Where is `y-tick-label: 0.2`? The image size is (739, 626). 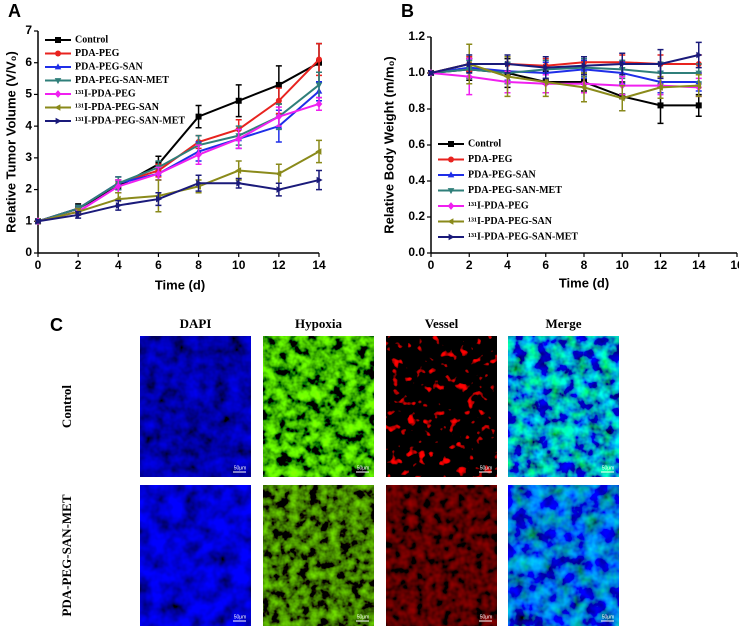 y-tick-label: 0.2 is located at coordinates (416, 216).